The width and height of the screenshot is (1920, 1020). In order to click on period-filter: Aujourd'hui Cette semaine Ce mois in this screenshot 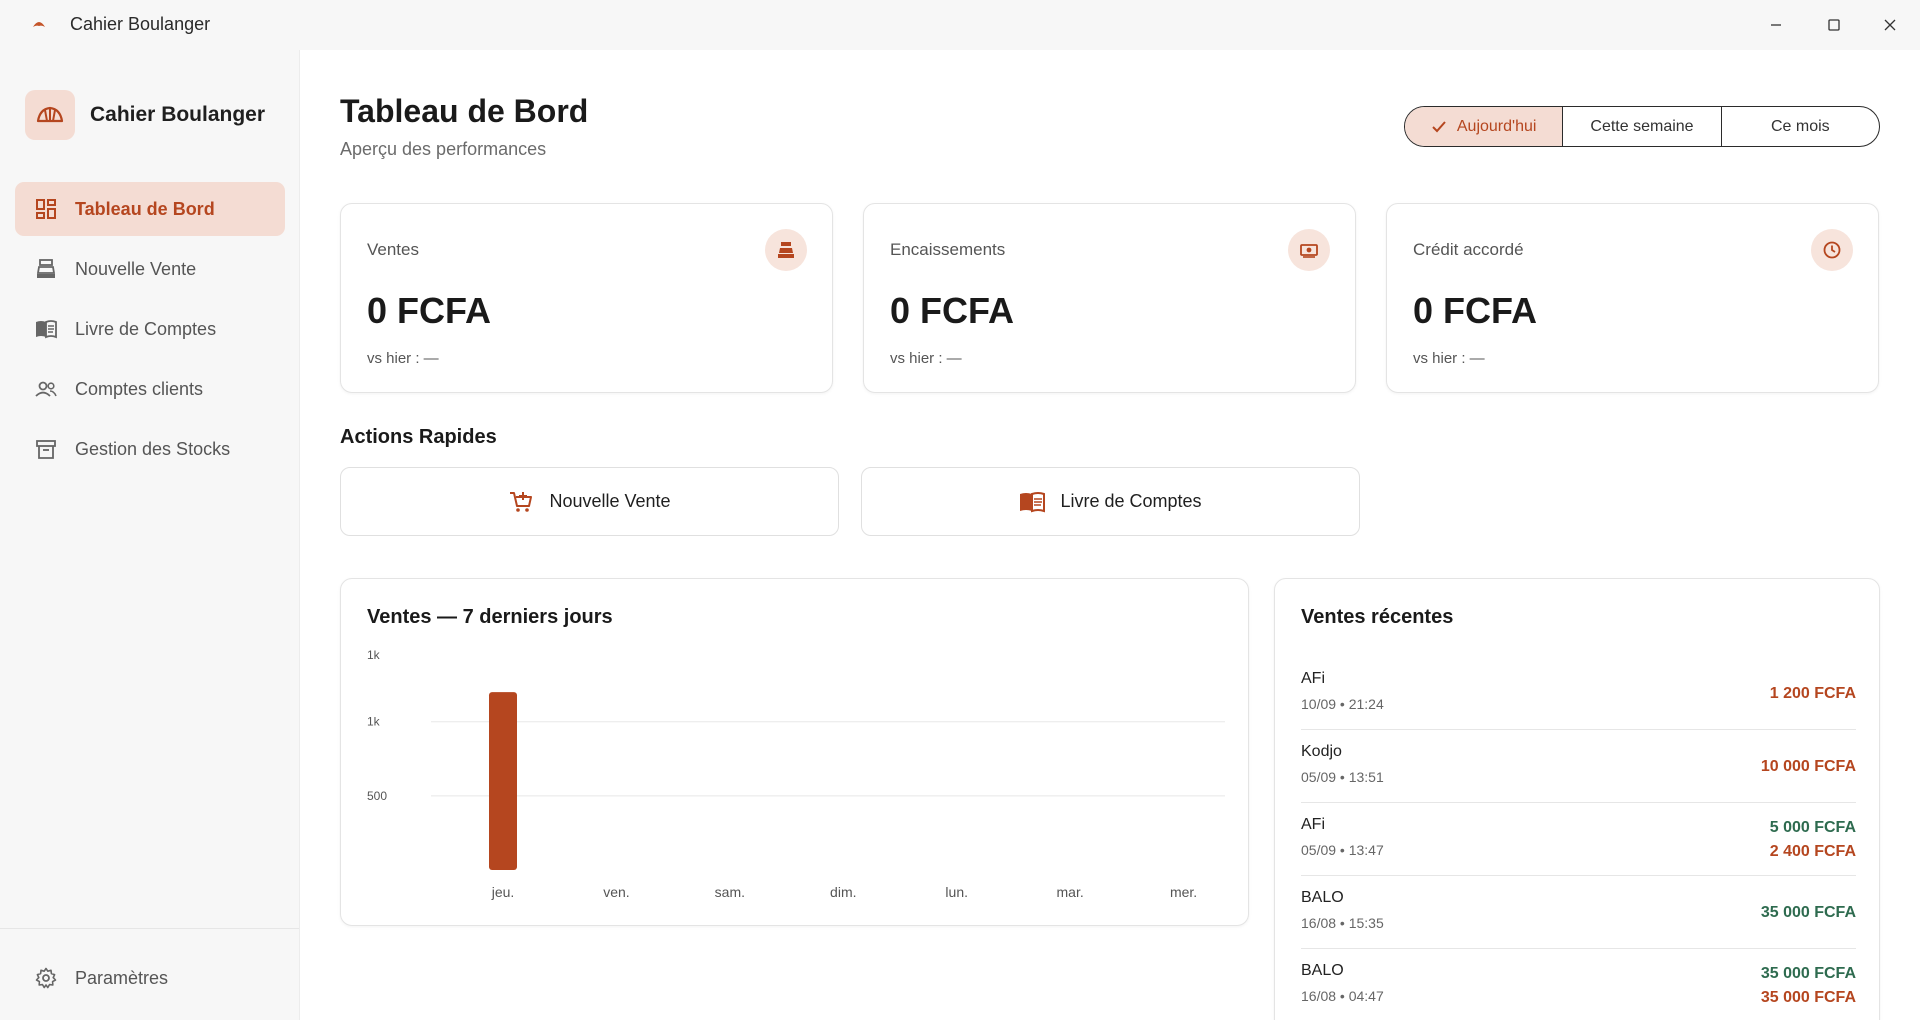, I will do `click(1642, 126)`.